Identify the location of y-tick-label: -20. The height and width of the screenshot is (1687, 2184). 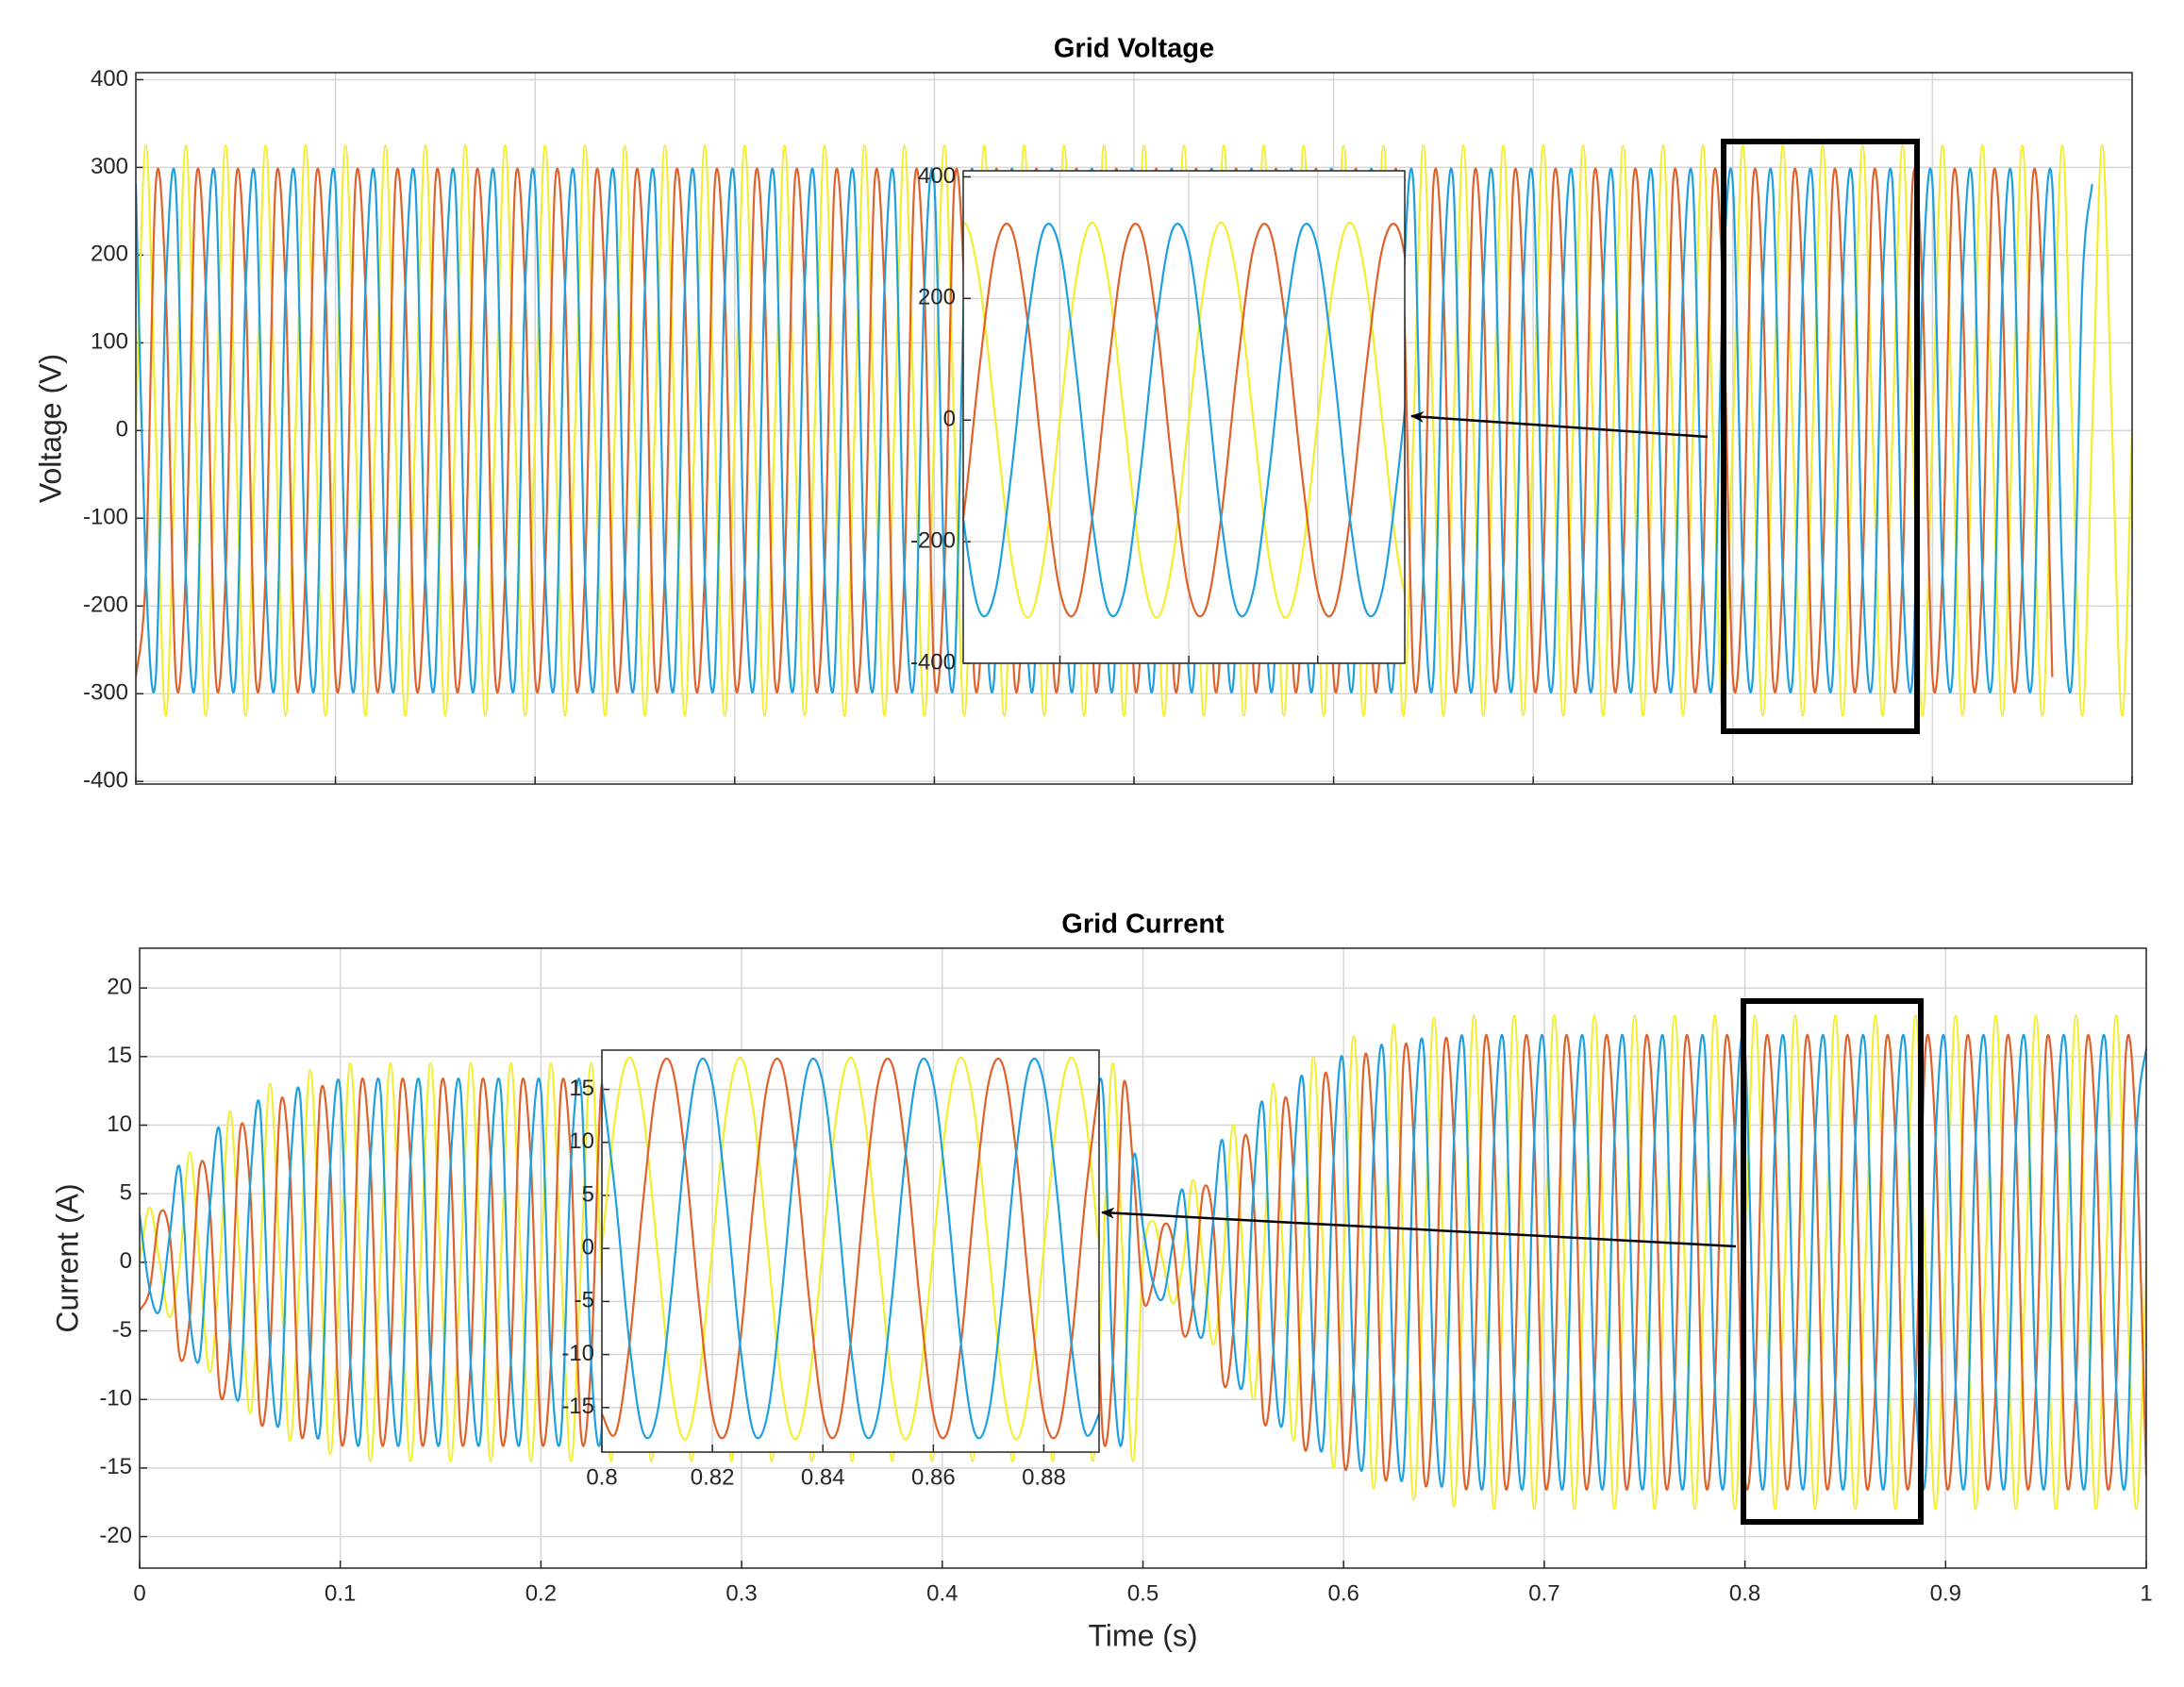
(115, 1535).